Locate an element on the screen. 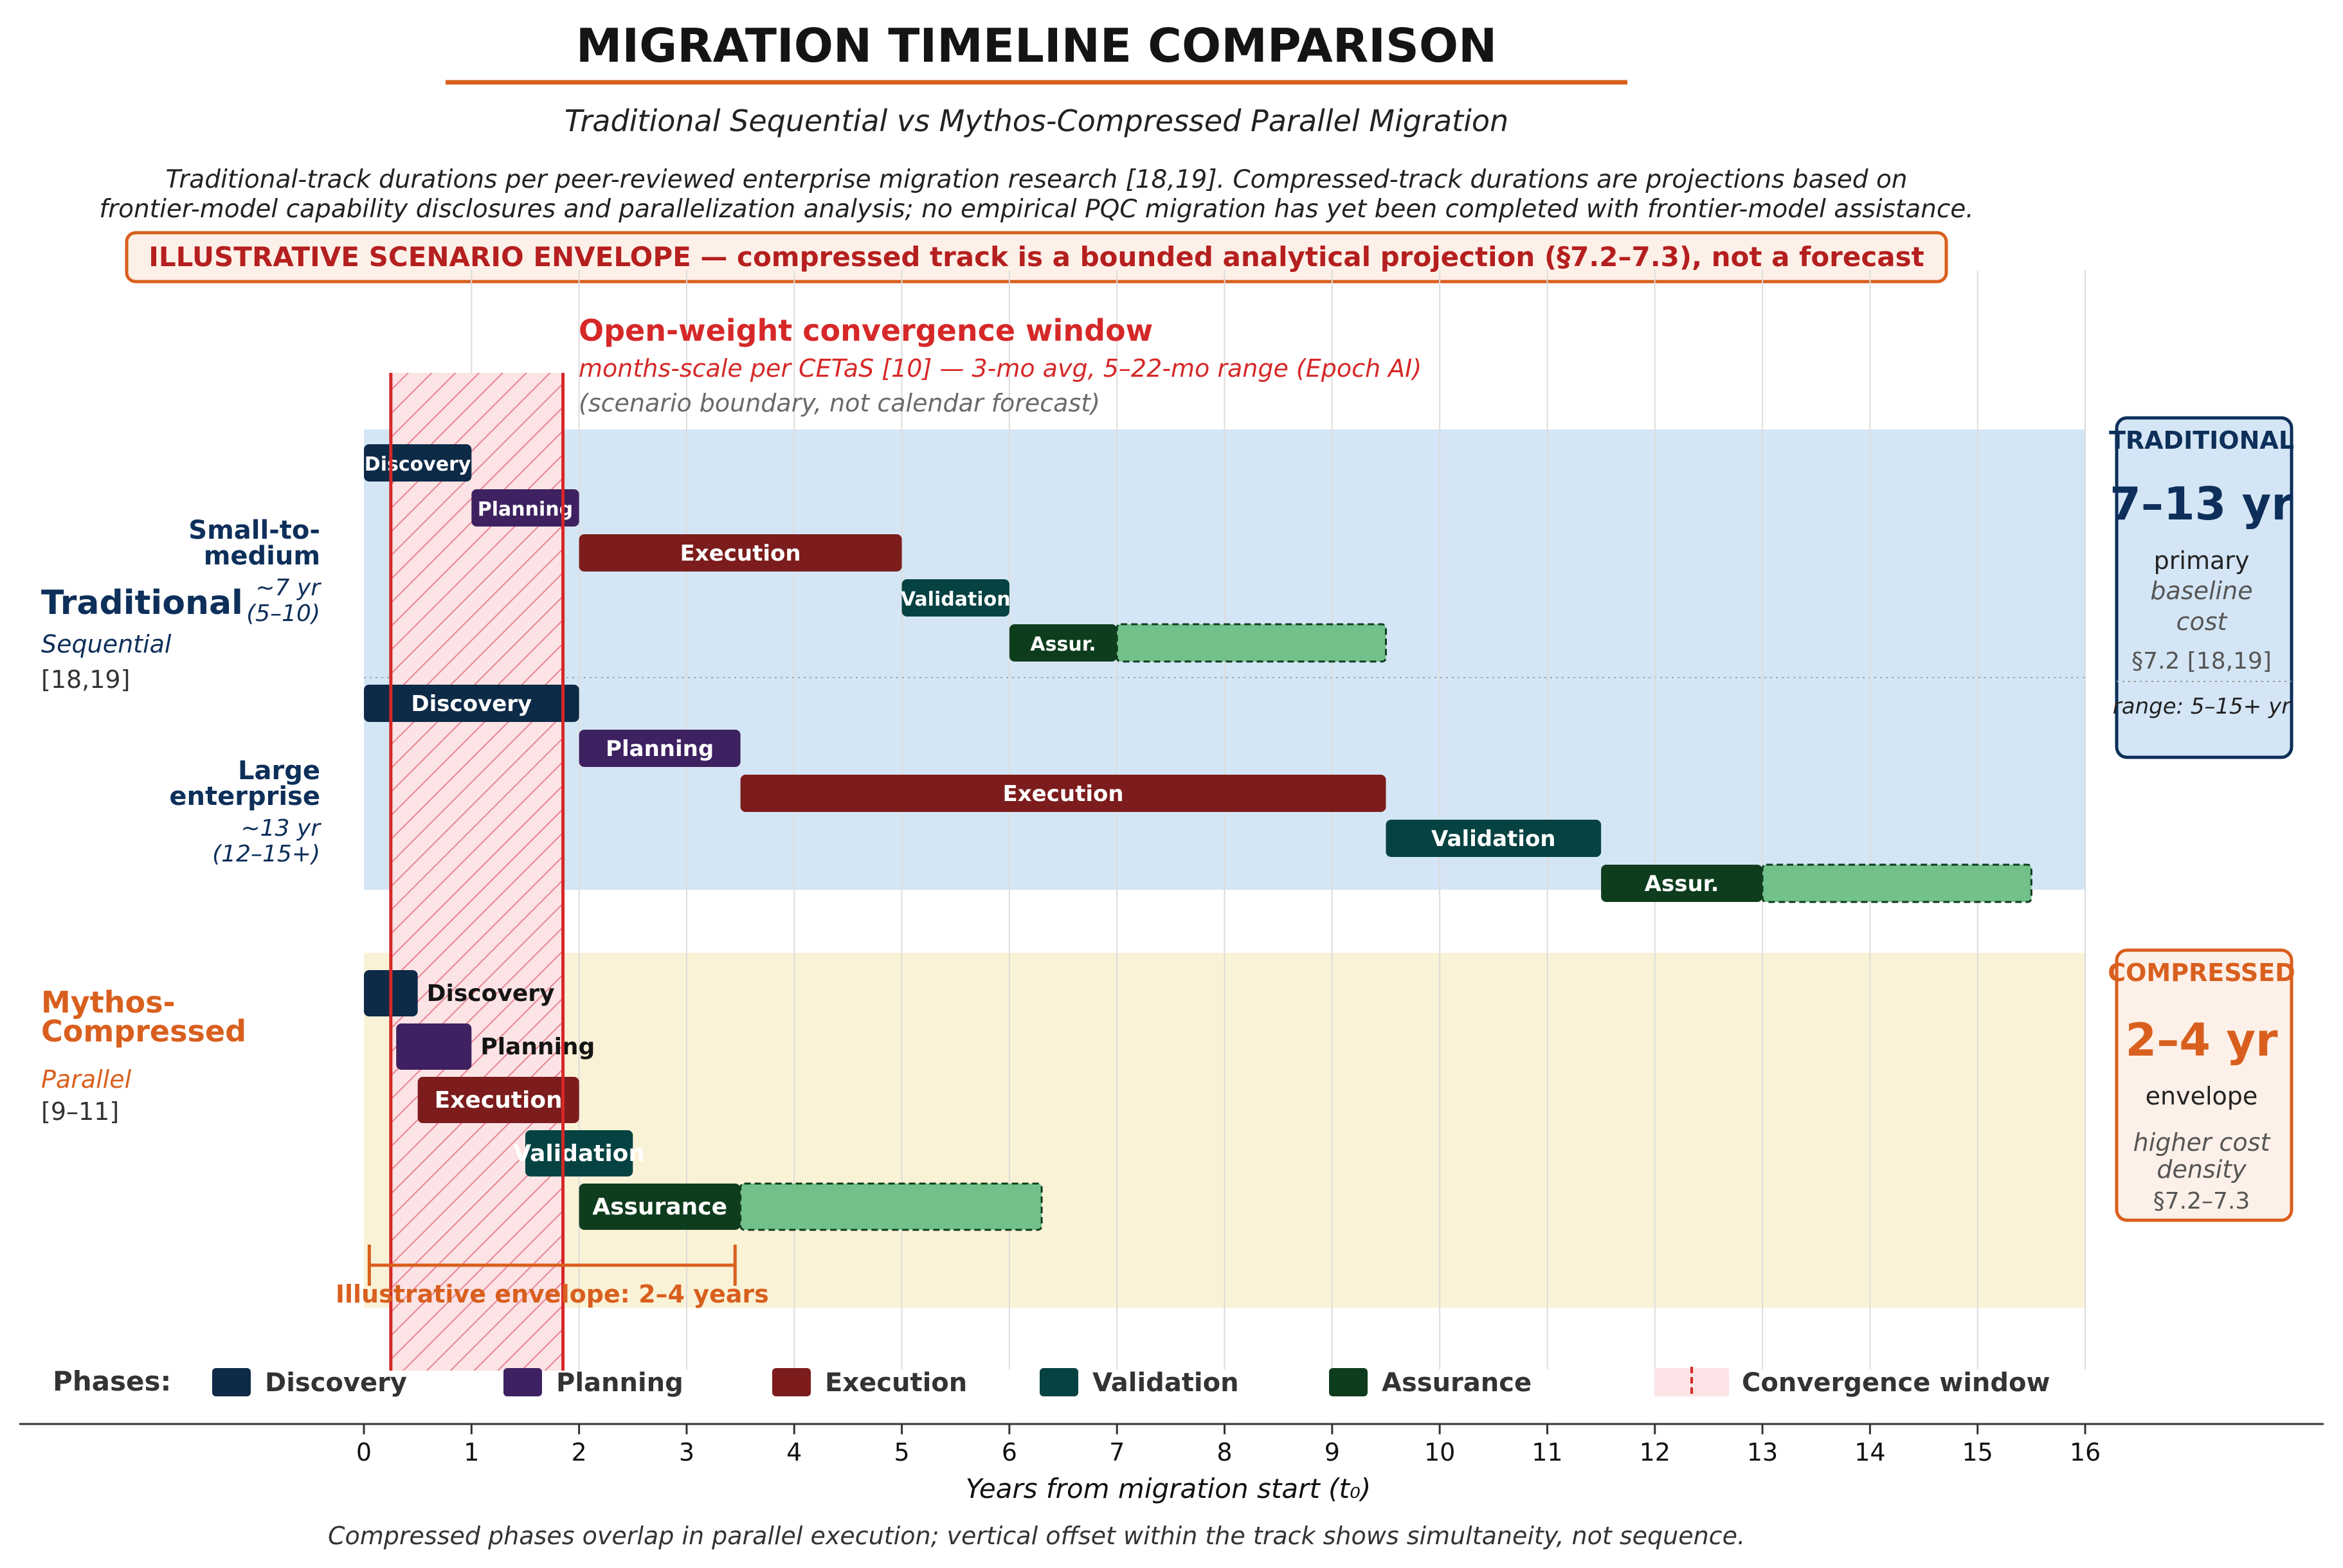  x-tick-label: 6 is located at coordinates (1009, 1452).